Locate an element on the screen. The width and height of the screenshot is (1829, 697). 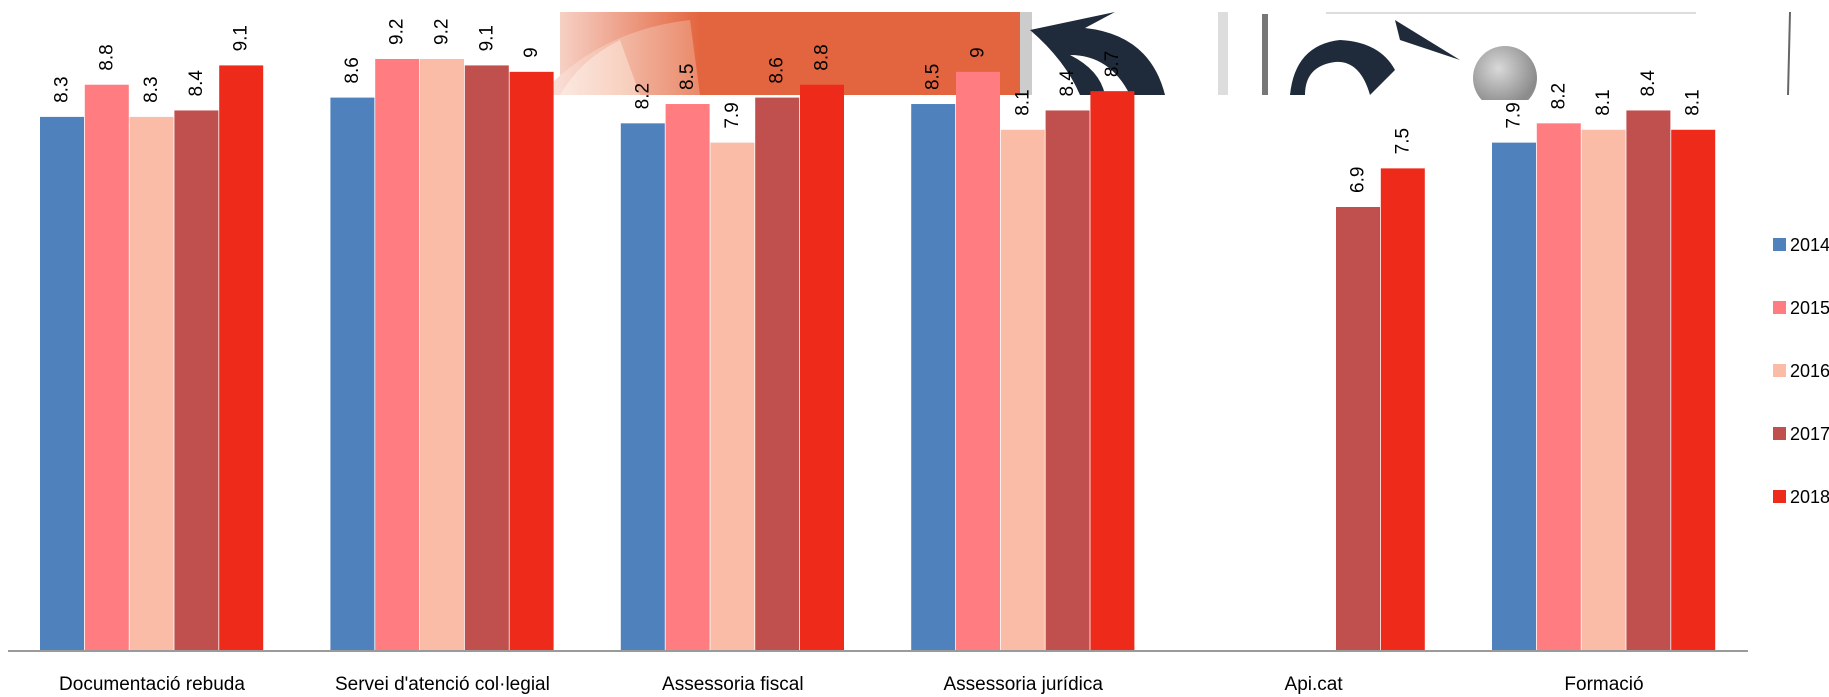
legend-label-2016: 2016 is located at coordinates (1809, 371).